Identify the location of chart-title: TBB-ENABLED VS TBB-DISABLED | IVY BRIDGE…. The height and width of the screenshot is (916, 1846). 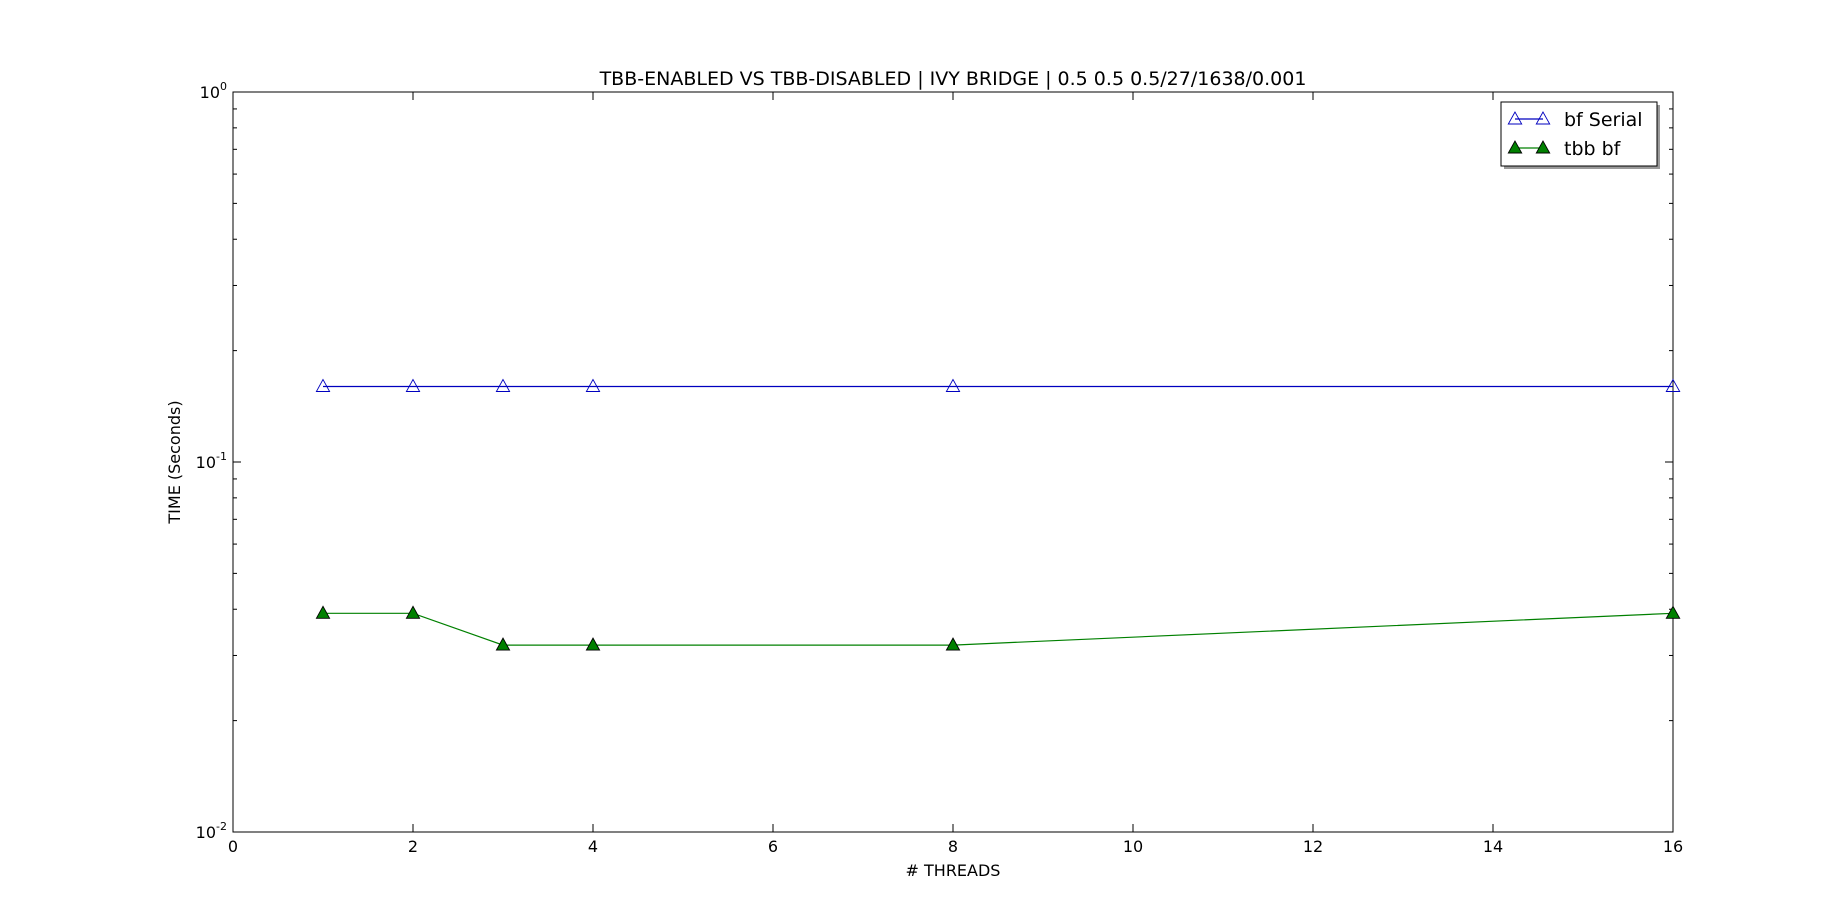
(953, 79).